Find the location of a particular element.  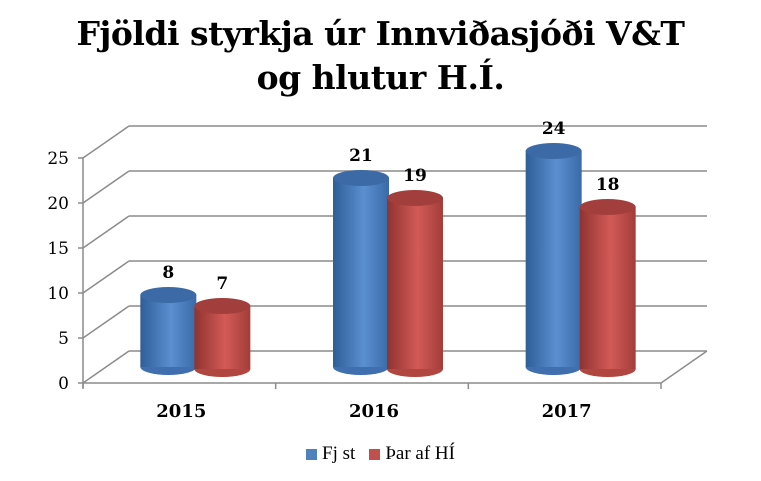

y-tick-label: 0 is located at coordinates (63, 384).